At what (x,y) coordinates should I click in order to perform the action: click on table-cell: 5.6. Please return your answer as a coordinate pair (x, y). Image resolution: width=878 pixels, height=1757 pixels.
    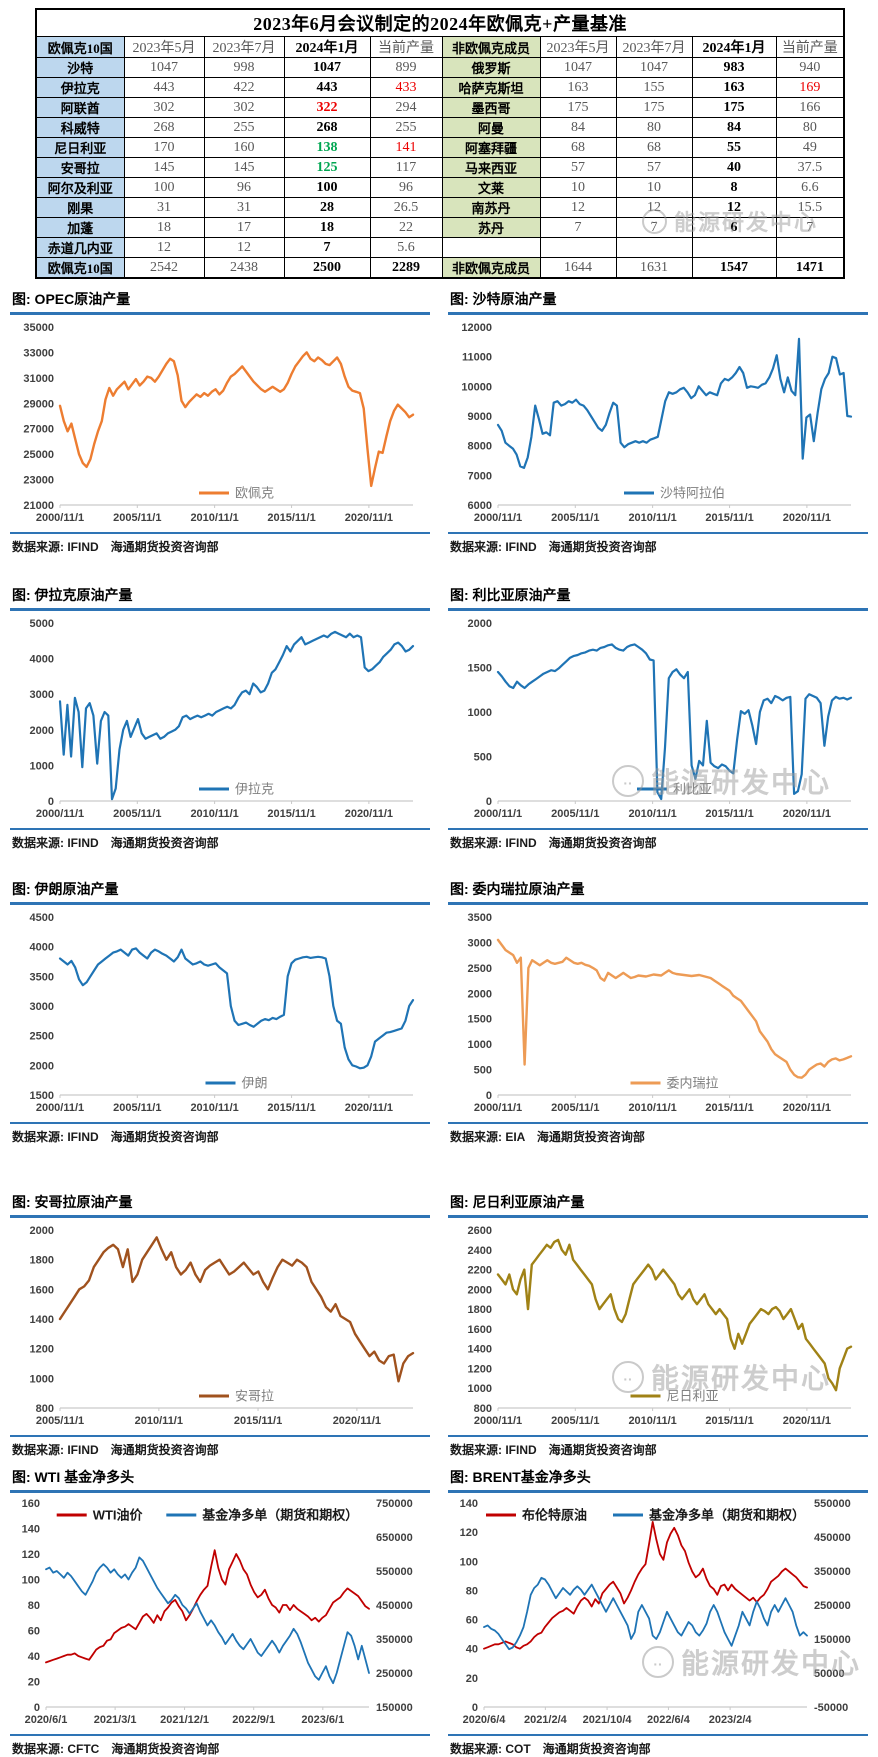
    Looking at the image, I should click on (406, 247).